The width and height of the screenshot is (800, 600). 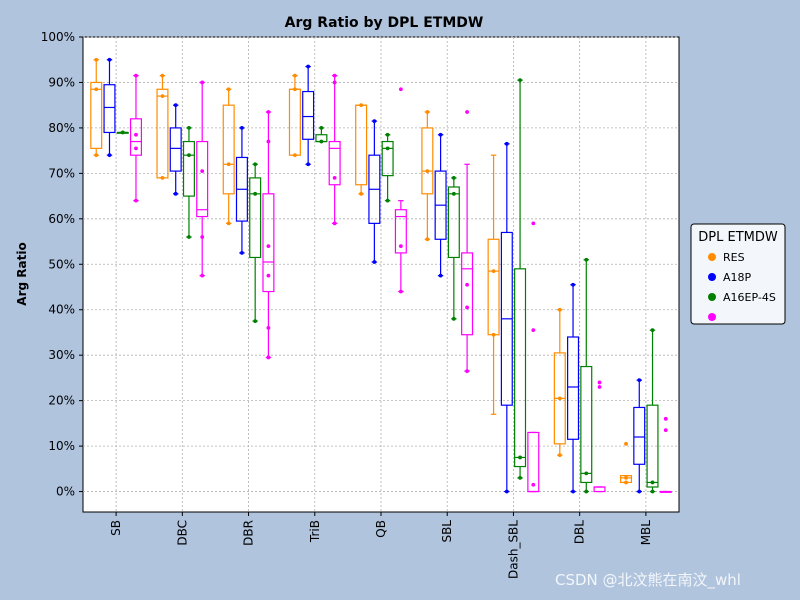 What do you see at coordinates (738, 237) in the screenshot?
I see `legend-title: DPL ETMDW` at bounding box center [738, 237].